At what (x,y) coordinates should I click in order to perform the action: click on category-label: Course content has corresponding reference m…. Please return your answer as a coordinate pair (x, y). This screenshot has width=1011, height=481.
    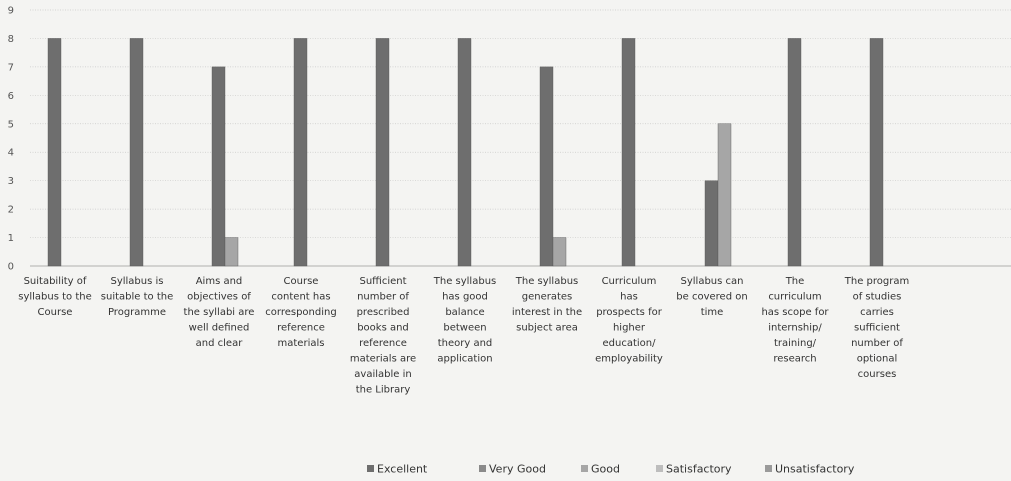
    Looking at the image, I should click on (300, 312).